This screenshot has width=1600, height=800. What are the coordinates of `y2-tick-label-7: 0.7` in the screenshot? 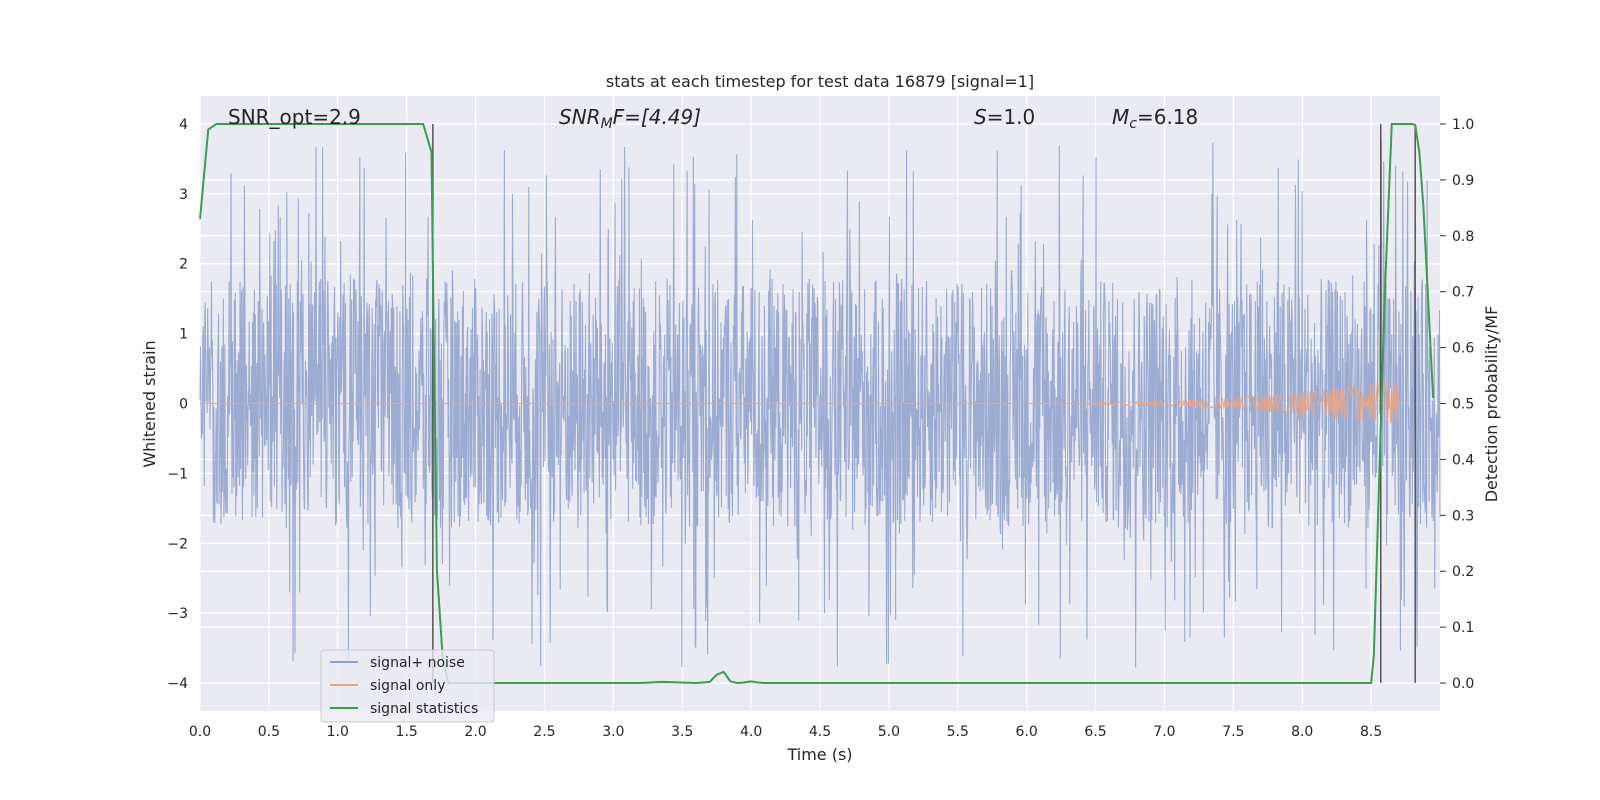 It's located at (1463, 293).